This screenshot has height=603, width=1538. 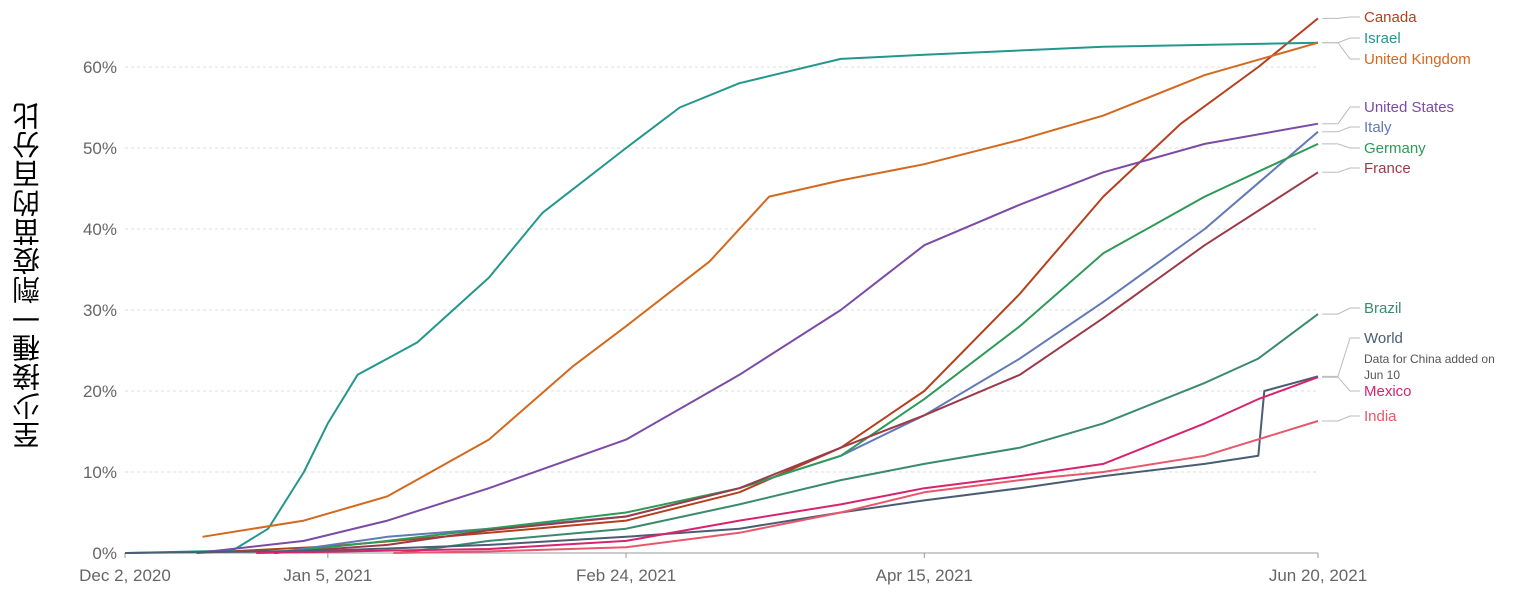 What do you see at coordinates (1390, 17) in the screenshot?
I see `series-label-canada: Canada` at bounding box center [1390, 17].